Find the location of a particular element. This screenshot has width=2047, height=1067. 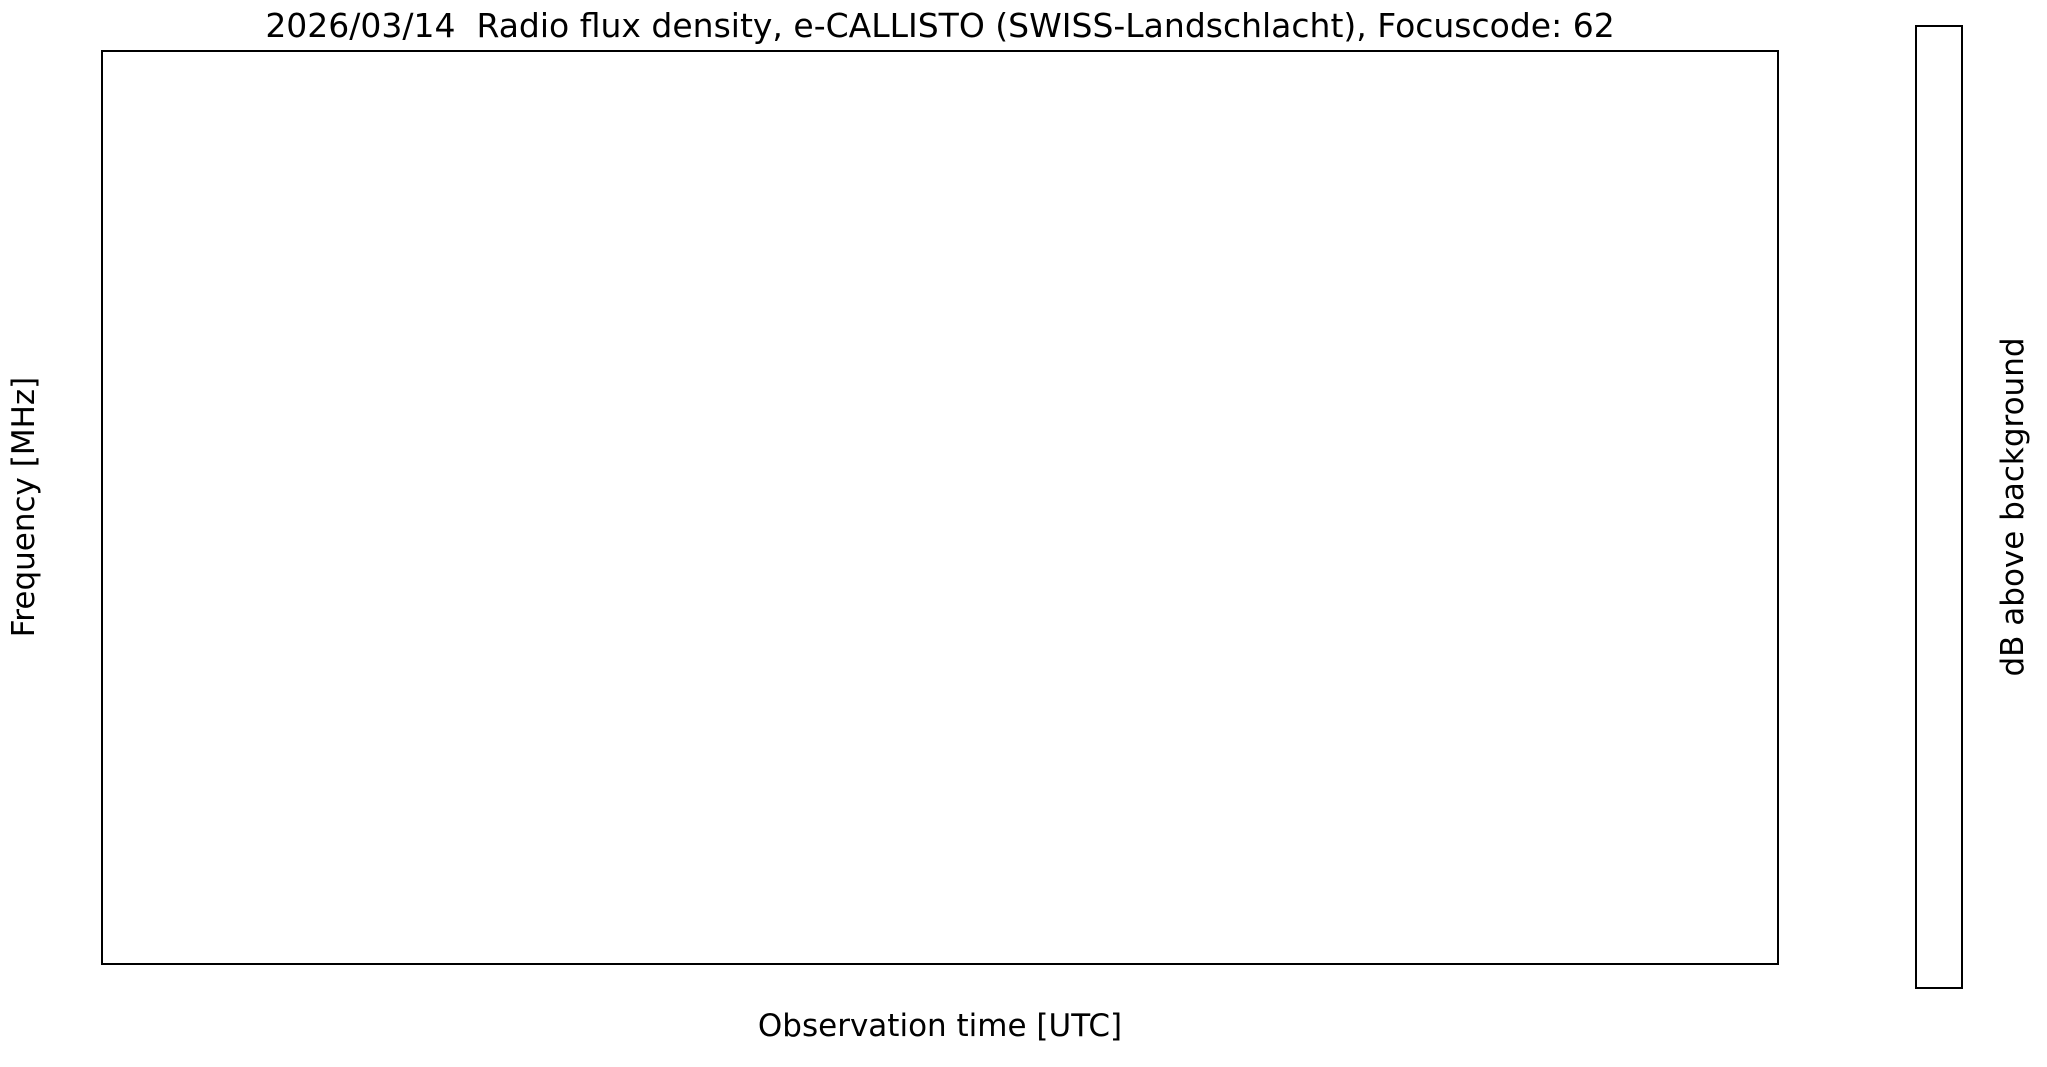

y-axis-label: Frequency [MHz] is located at coordinates (24, 507).